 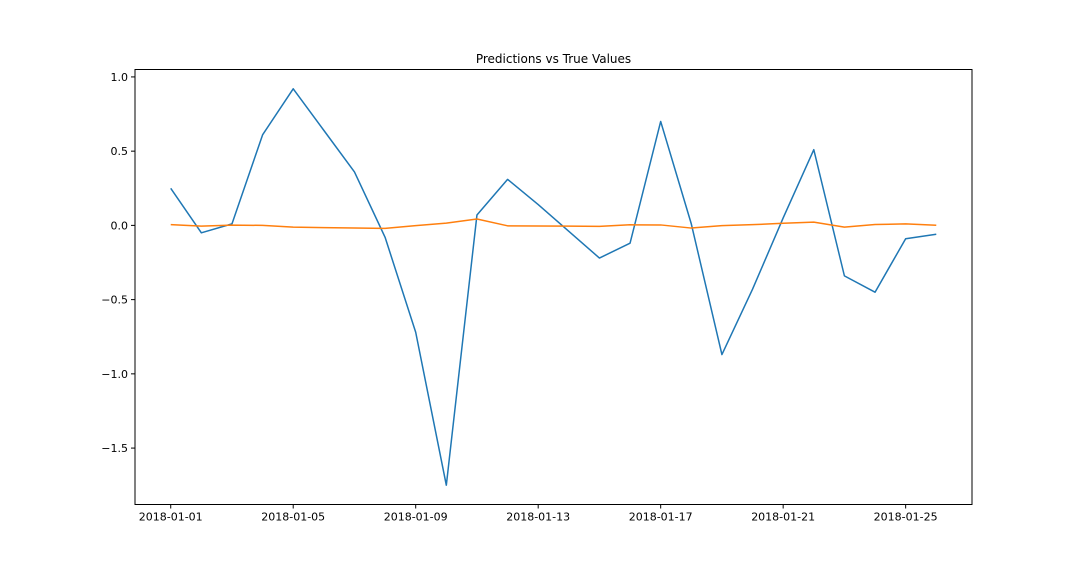 I want to click on y-tick-label: −0.5, so click(x=114, y=300).